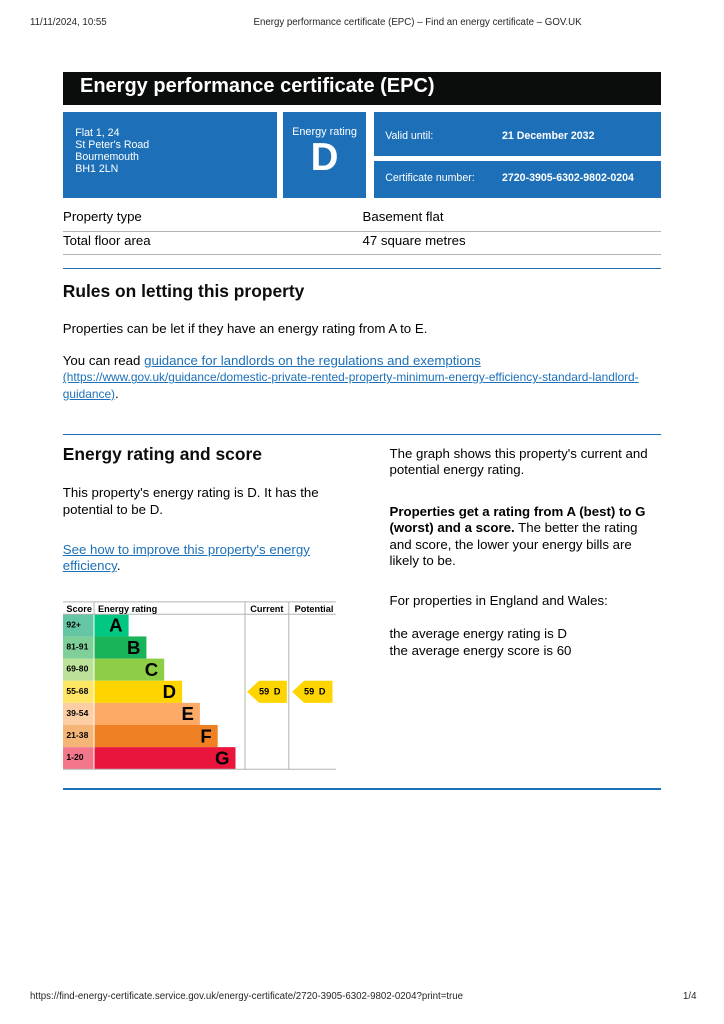 This screenshot has height=1024, width=724. What do you see at coordinates (74, 757) in the screenshot?
I see `svg-text: 1-20` at bounding box center [74, 757].